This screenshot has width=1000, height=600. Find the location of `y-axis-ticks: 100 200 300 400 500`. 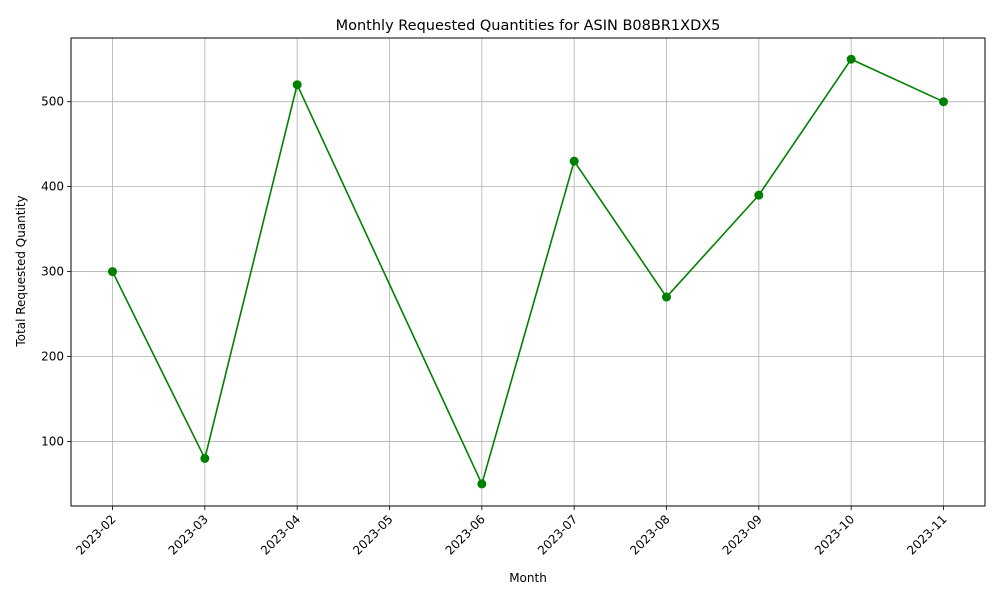

y-axis-ticks: 100 200 300 400 500 is located at coordinates (56, 271).